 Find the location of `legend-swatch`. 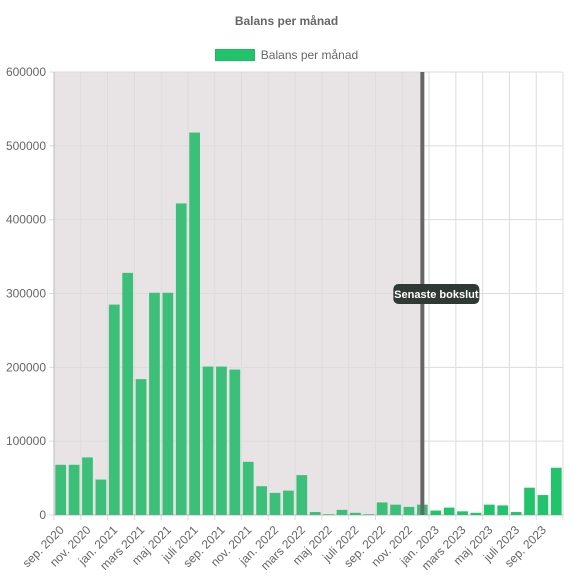

legend-swatch is located at coordinates (234, 55).